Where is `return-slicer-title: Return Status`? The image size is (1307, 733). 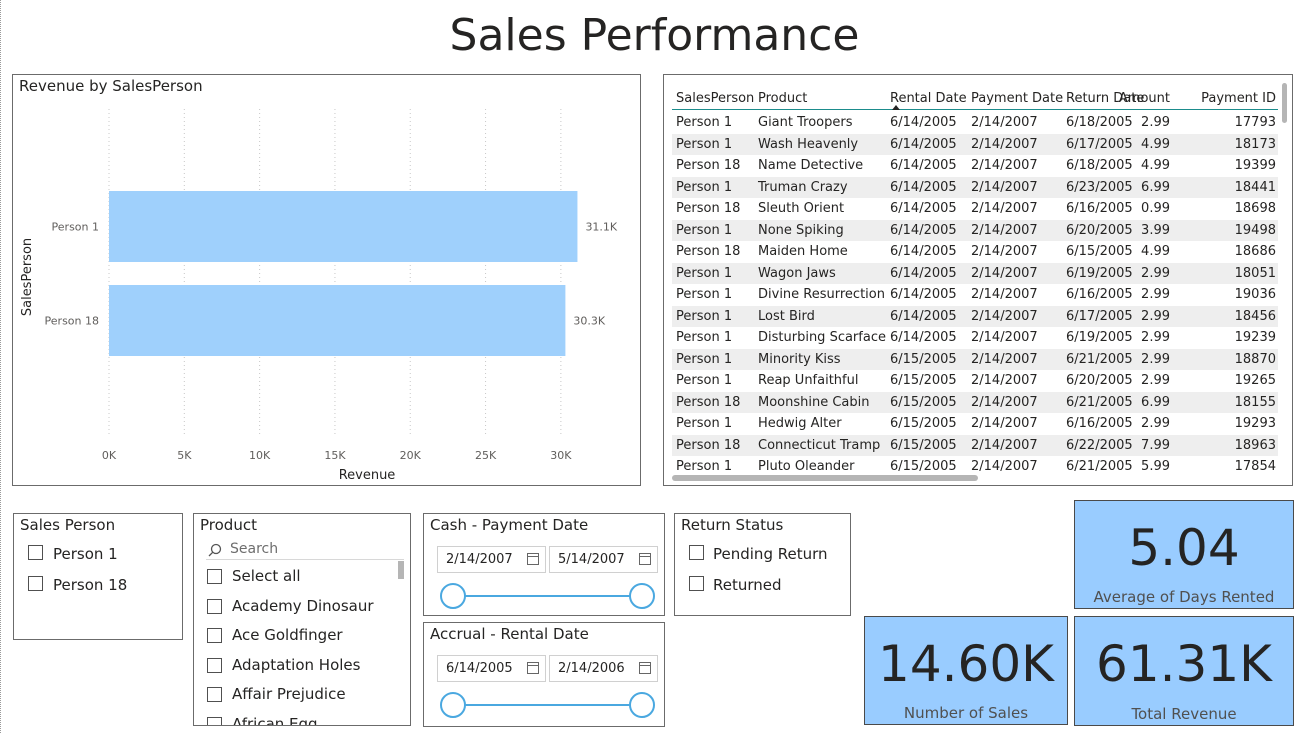
return-slicer-title: Return Status is located at coordinates (732, 525).